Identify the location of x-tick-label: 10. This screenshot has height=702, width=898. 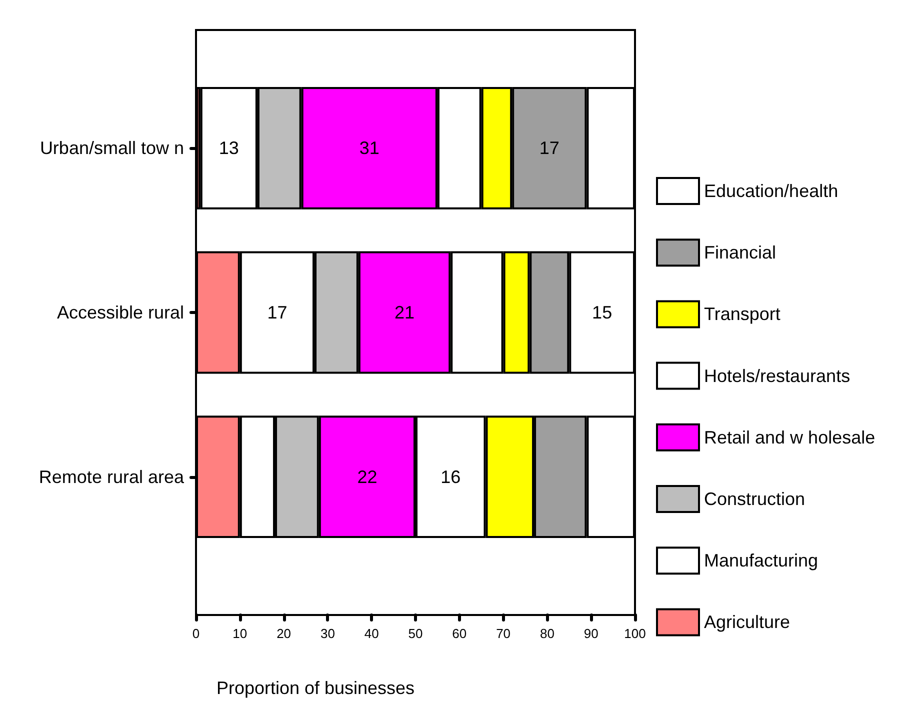
(240, 633).